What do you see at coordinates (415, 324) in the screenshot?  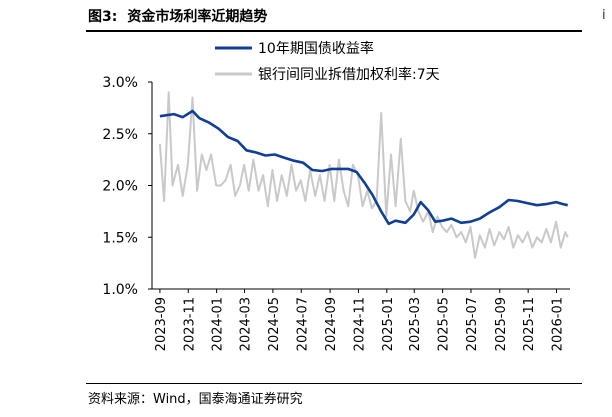 I see `x-tick-label: 2025-03` at bounding box center [415, 324].